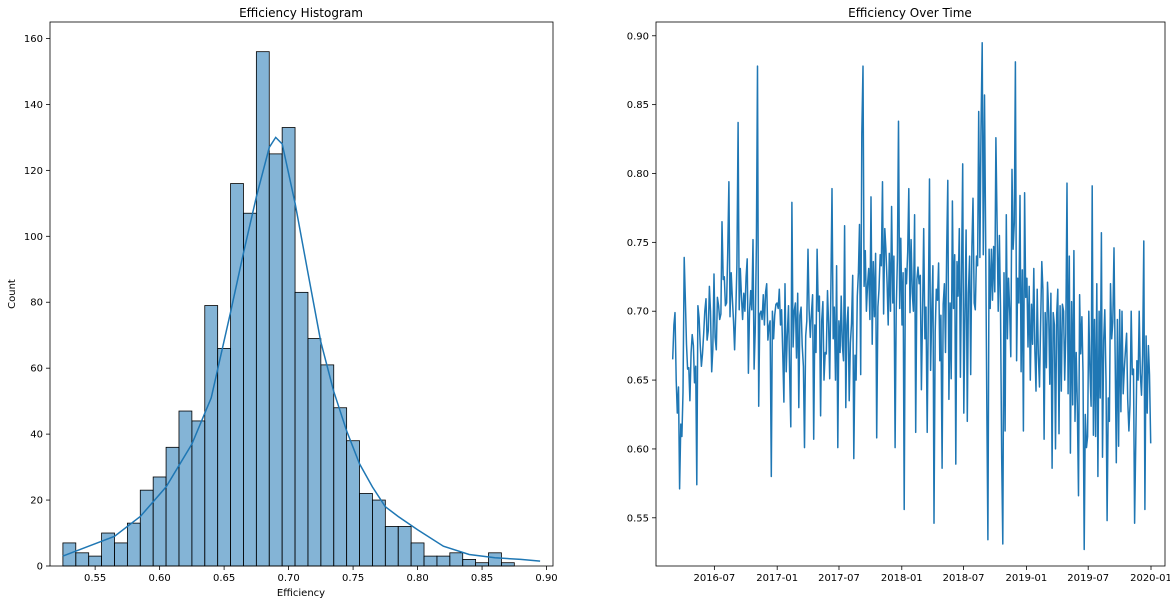 Image resolution: width=1170 pixels, height=604 pixels. What do you see at coordinates (417, 578) in the screenshot?
I see `x-tick-label: 0.80` at bounding box center [417, 578].